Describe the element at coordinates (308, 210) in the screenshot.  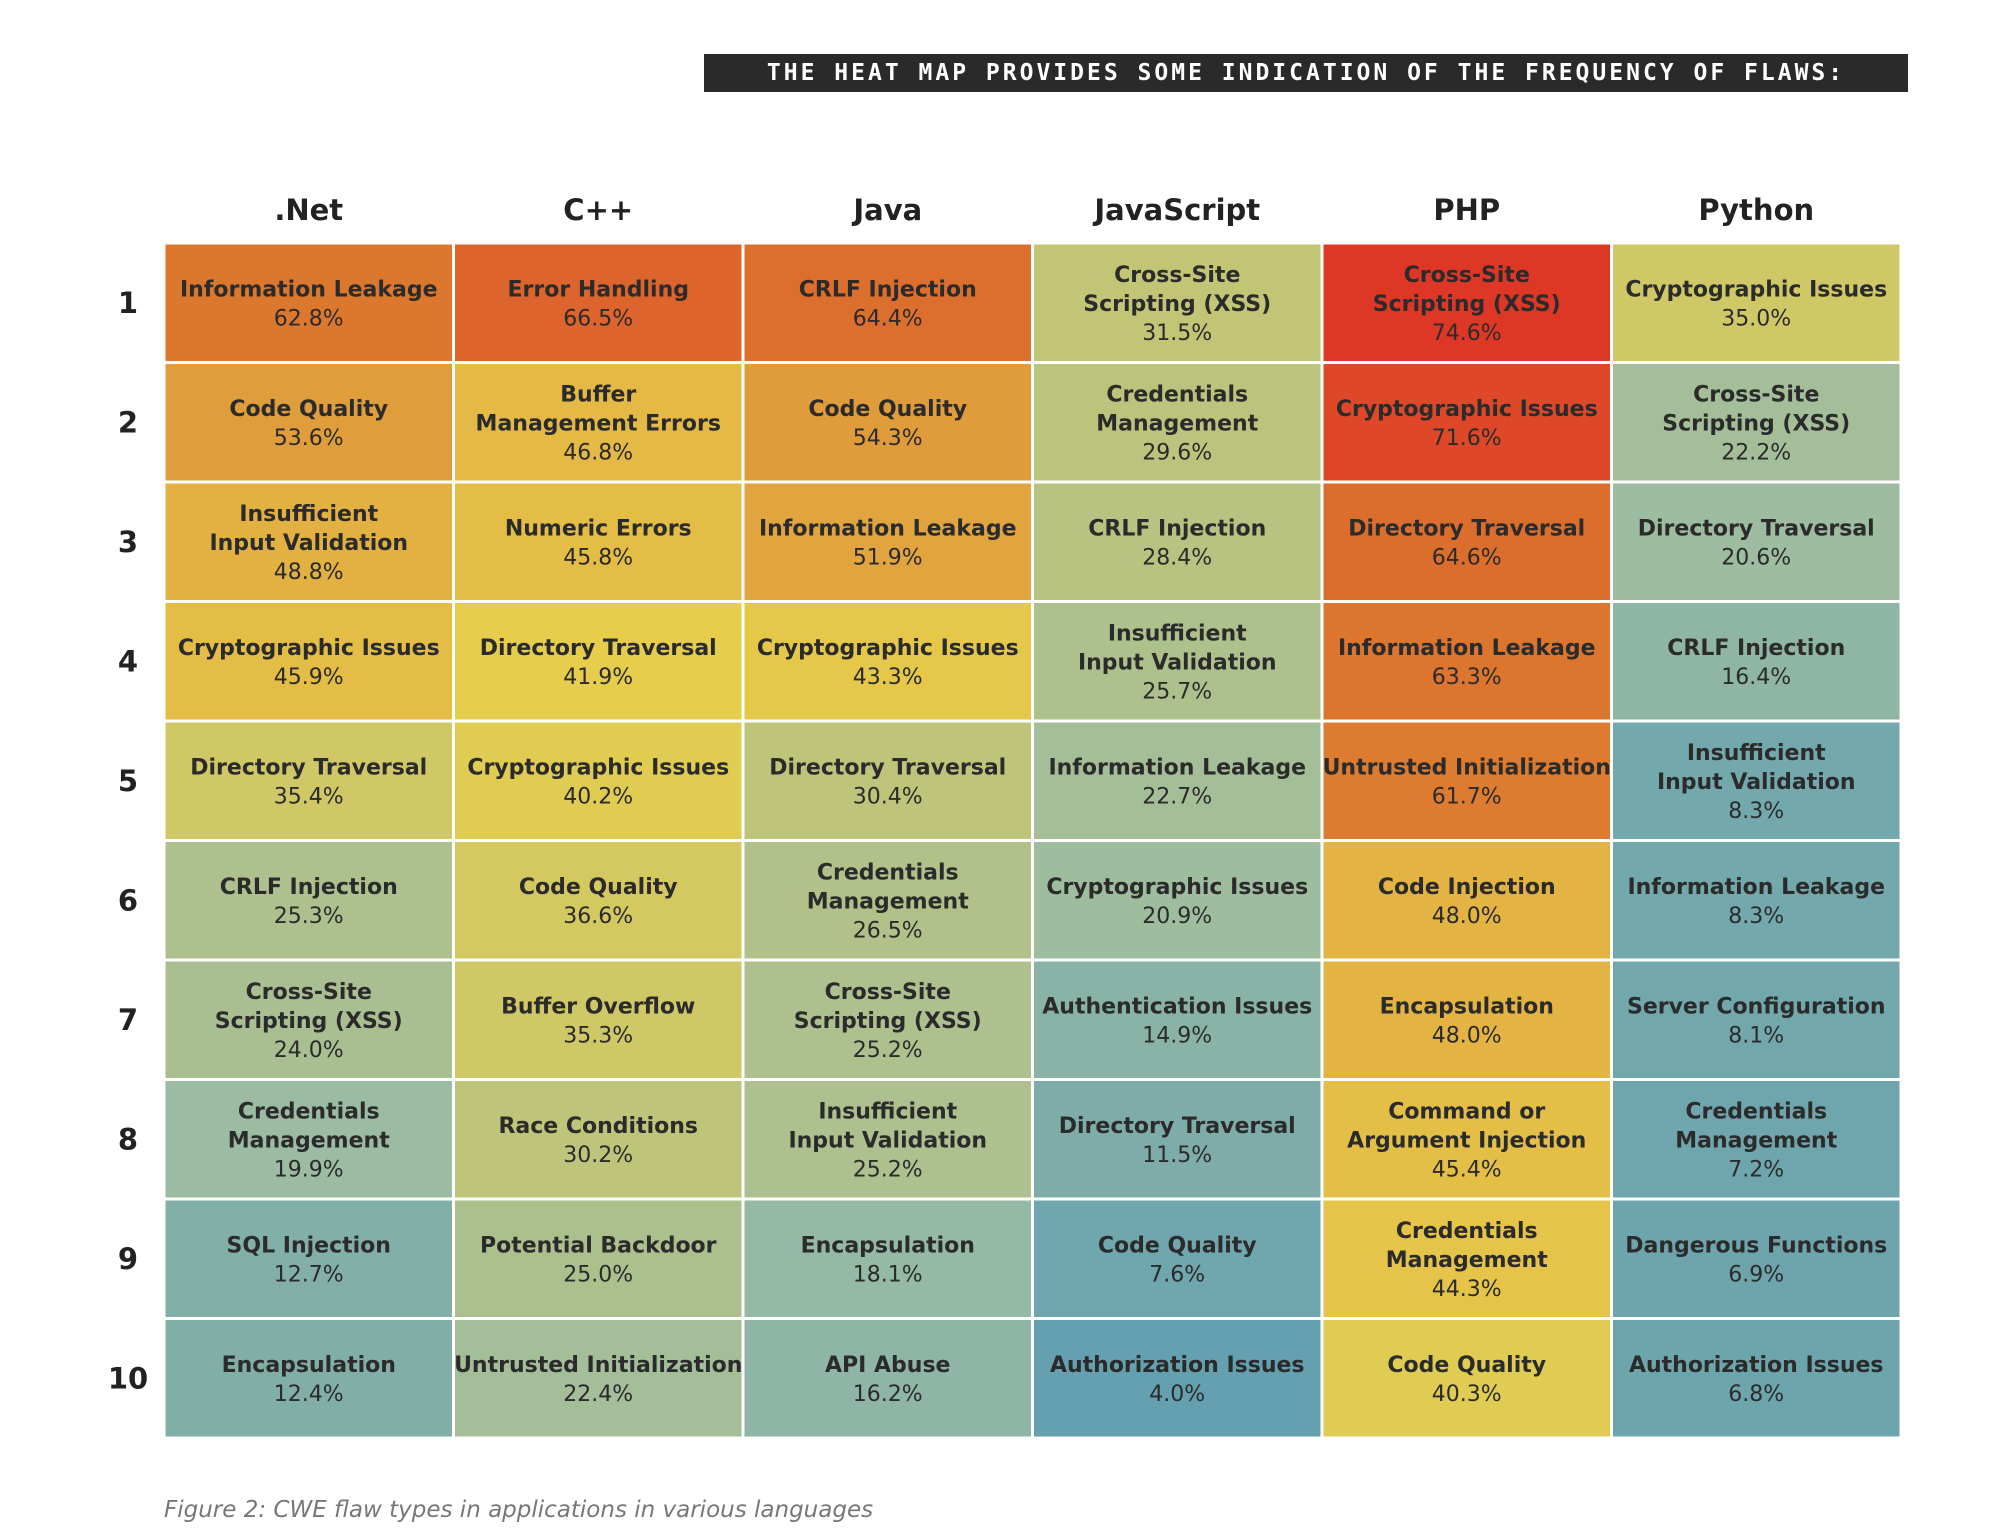
I see `column-header: .Net` at that location.